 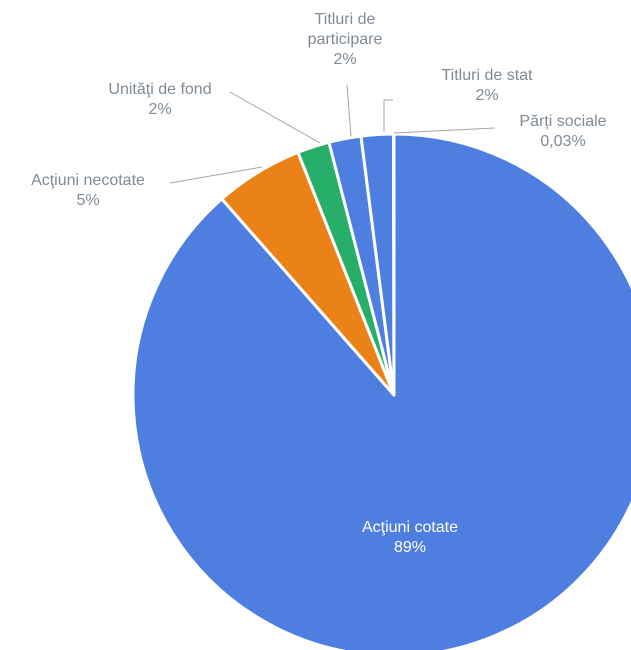 I want to click on slice-percent-titluri-de-stat: 2%, so click(x=486, y=95).